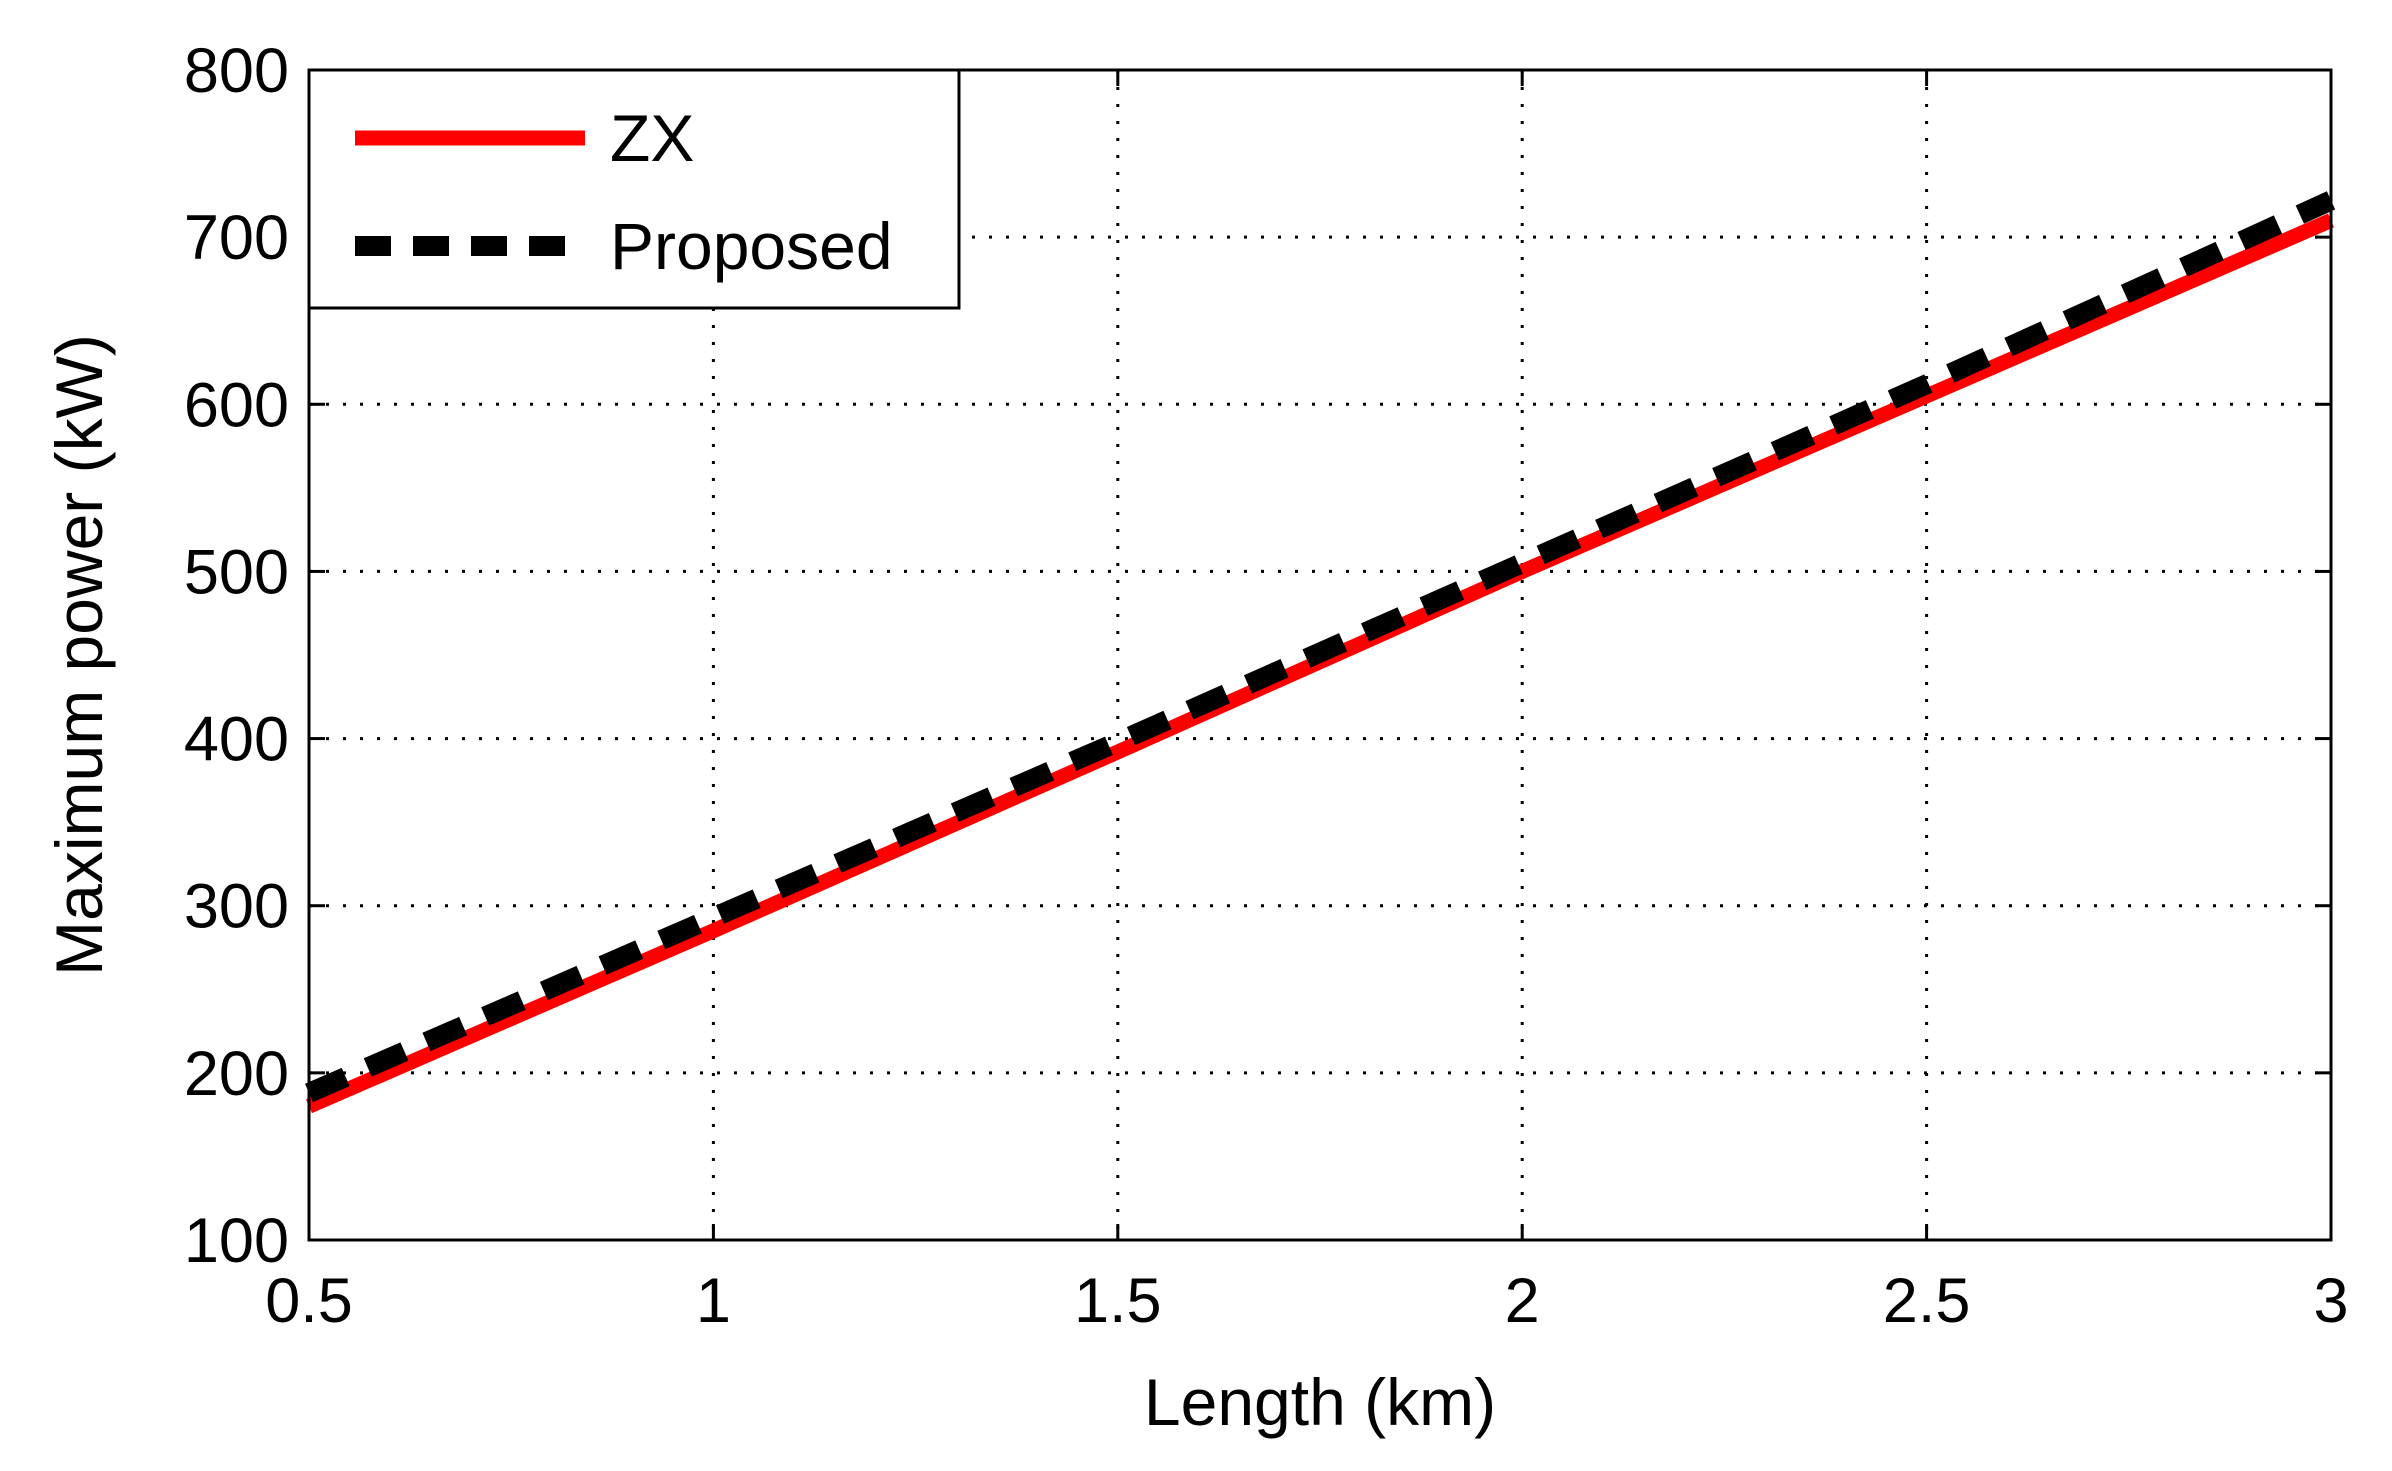 The width and height of the screenshot is (2392, 1471). Describe the element at coordinates (751, 246) in the screenshot. I see `legend-label-proposed: Proposed` at that location.